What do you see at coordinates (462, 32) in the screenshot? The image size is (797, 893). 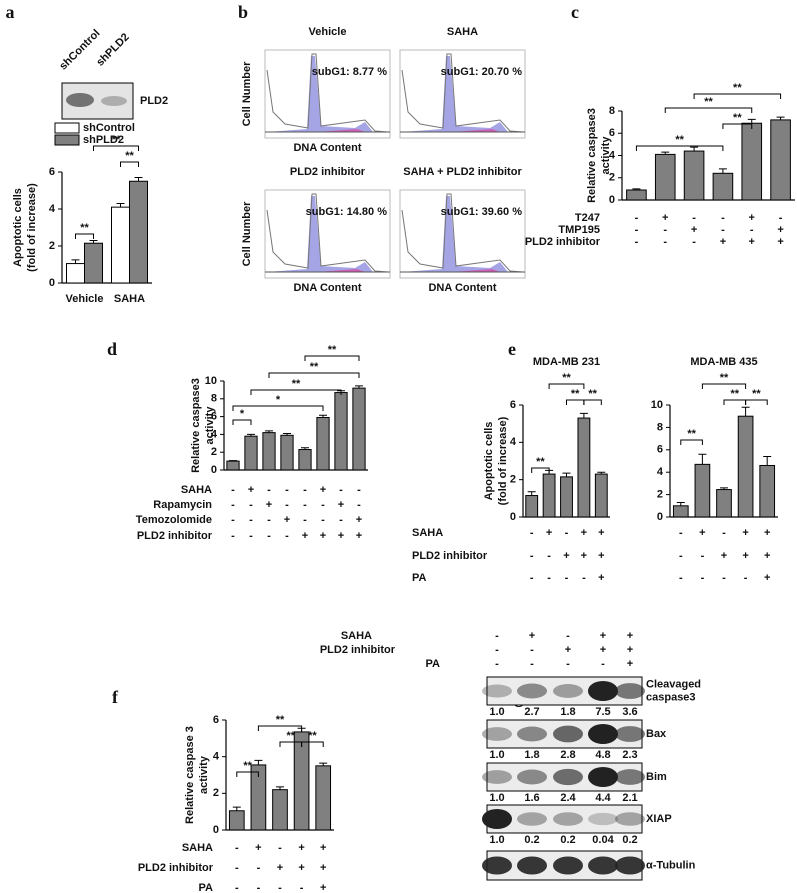 I see `histogram-title: SAHA` at bounding box center [462, 32].